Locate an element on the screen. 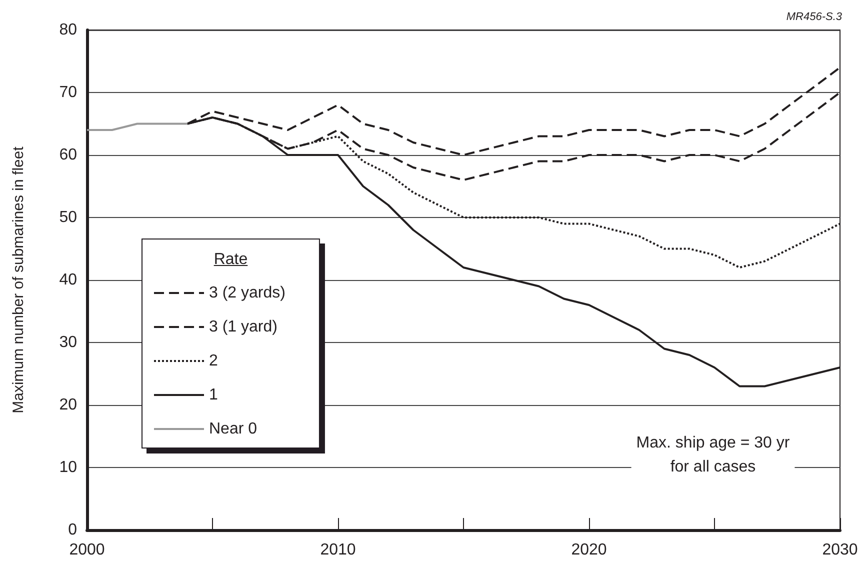  y-tick-label: 0 is located at coordinates (73, 530).